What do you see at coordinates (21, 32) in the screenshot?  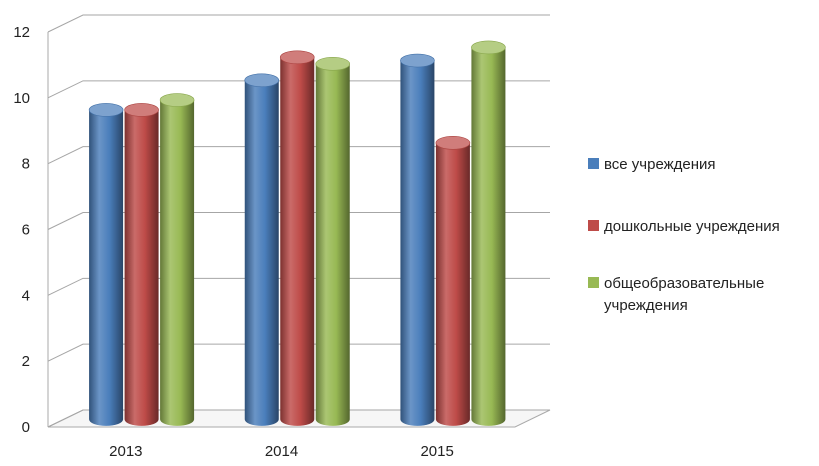 I see `y-tick-label: 12` at bounding box center [21, 32].